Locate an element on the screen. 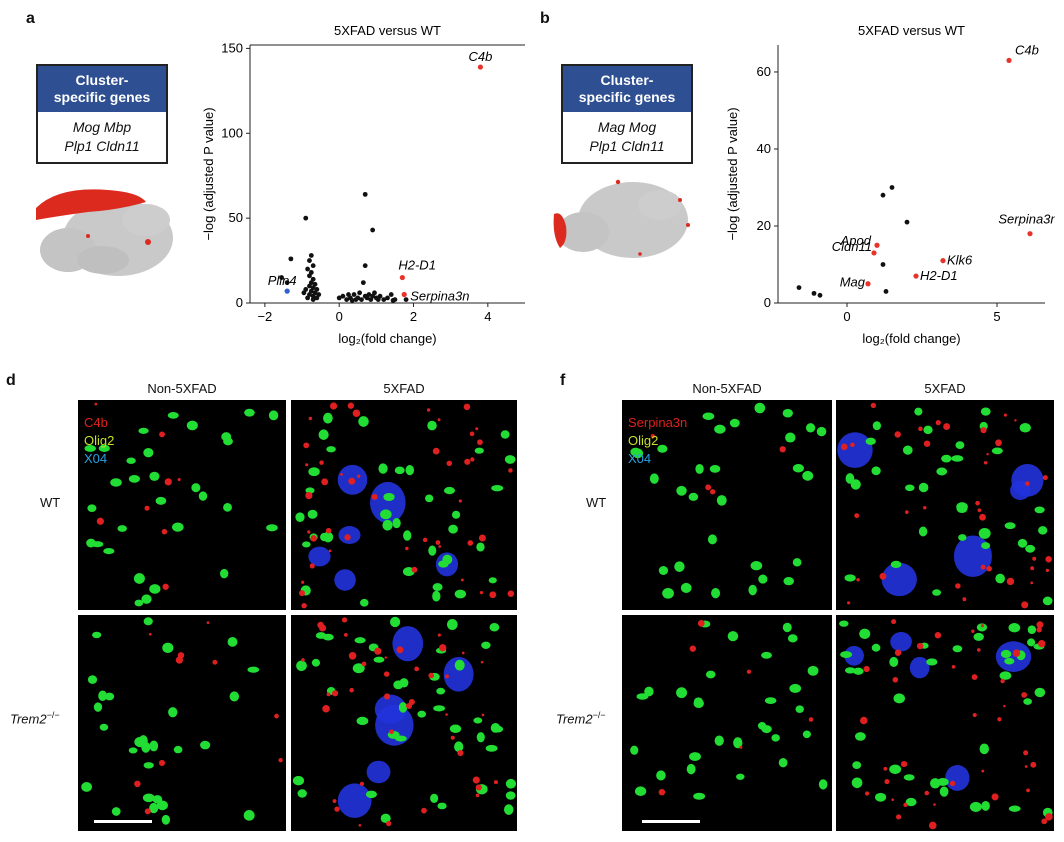 Image resolution: width=1064 pixels, height=842 pixels. cluster-box-title-line2: specific genes is located at coordinates (102, 97).